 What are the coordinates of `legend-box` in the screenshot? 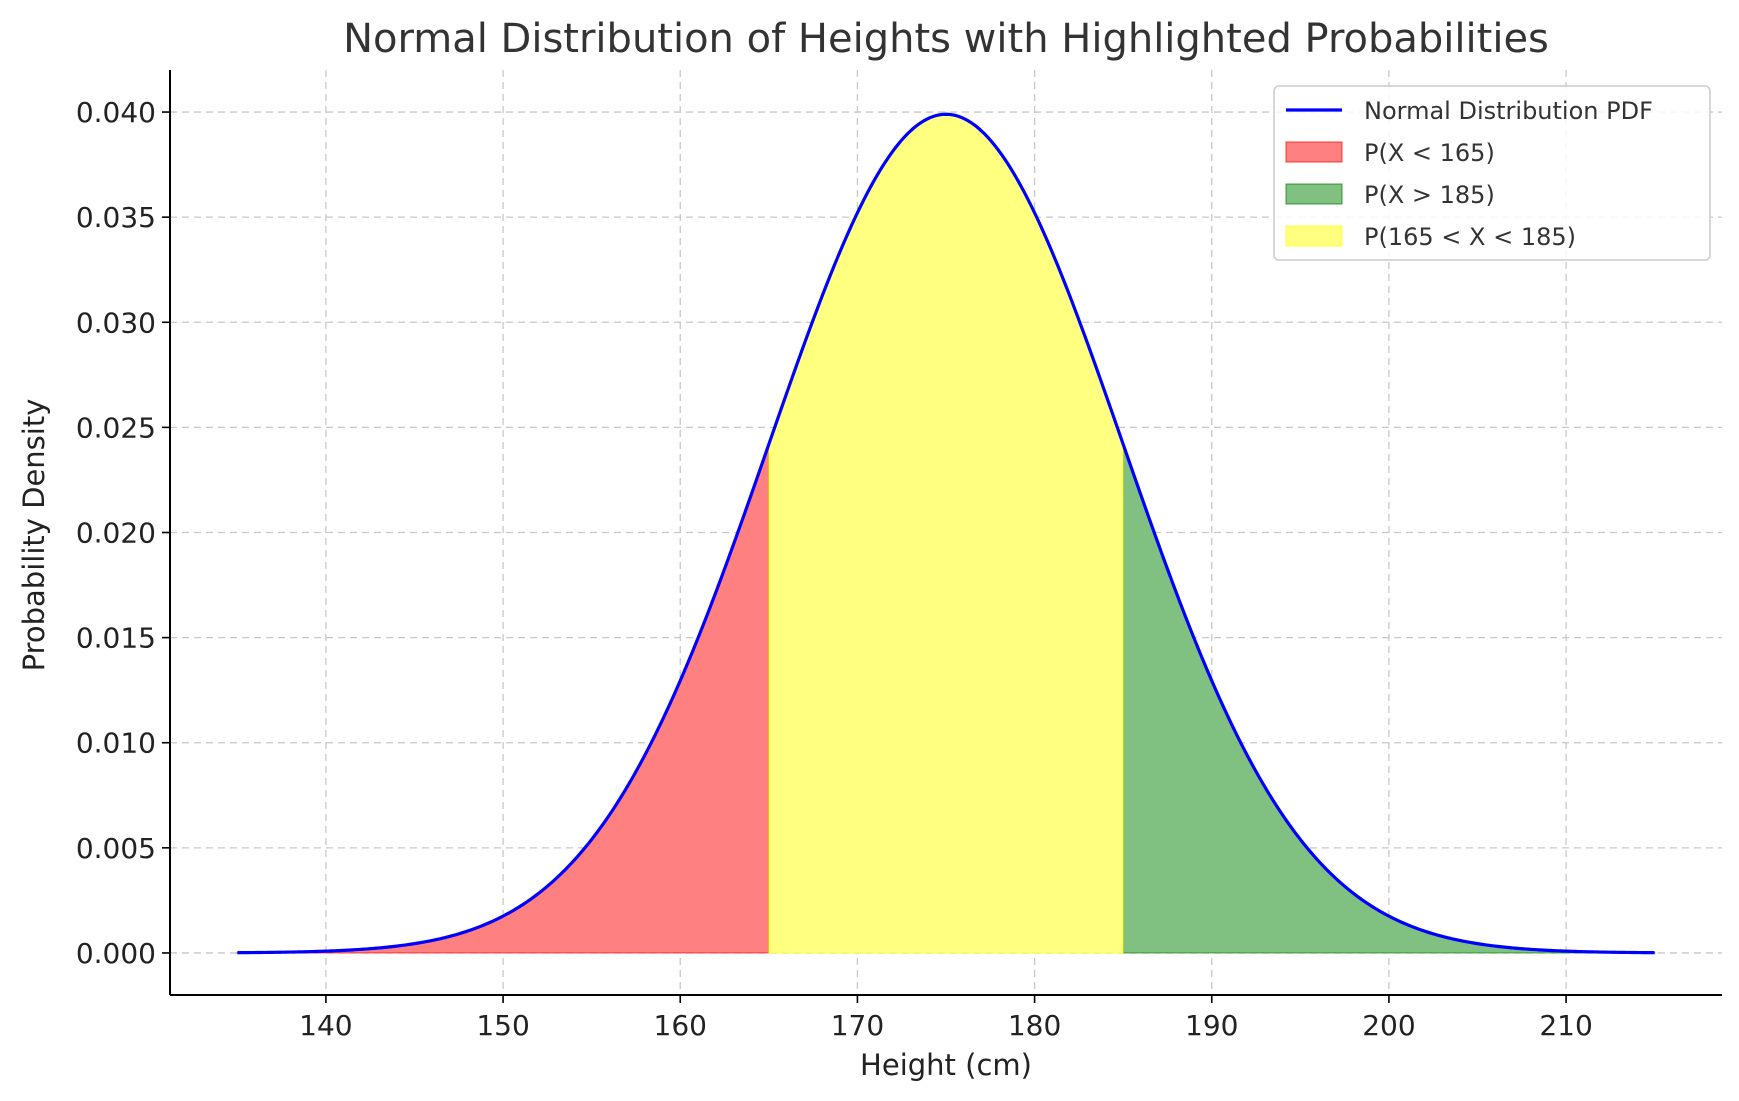 It's located at (1492, 173).